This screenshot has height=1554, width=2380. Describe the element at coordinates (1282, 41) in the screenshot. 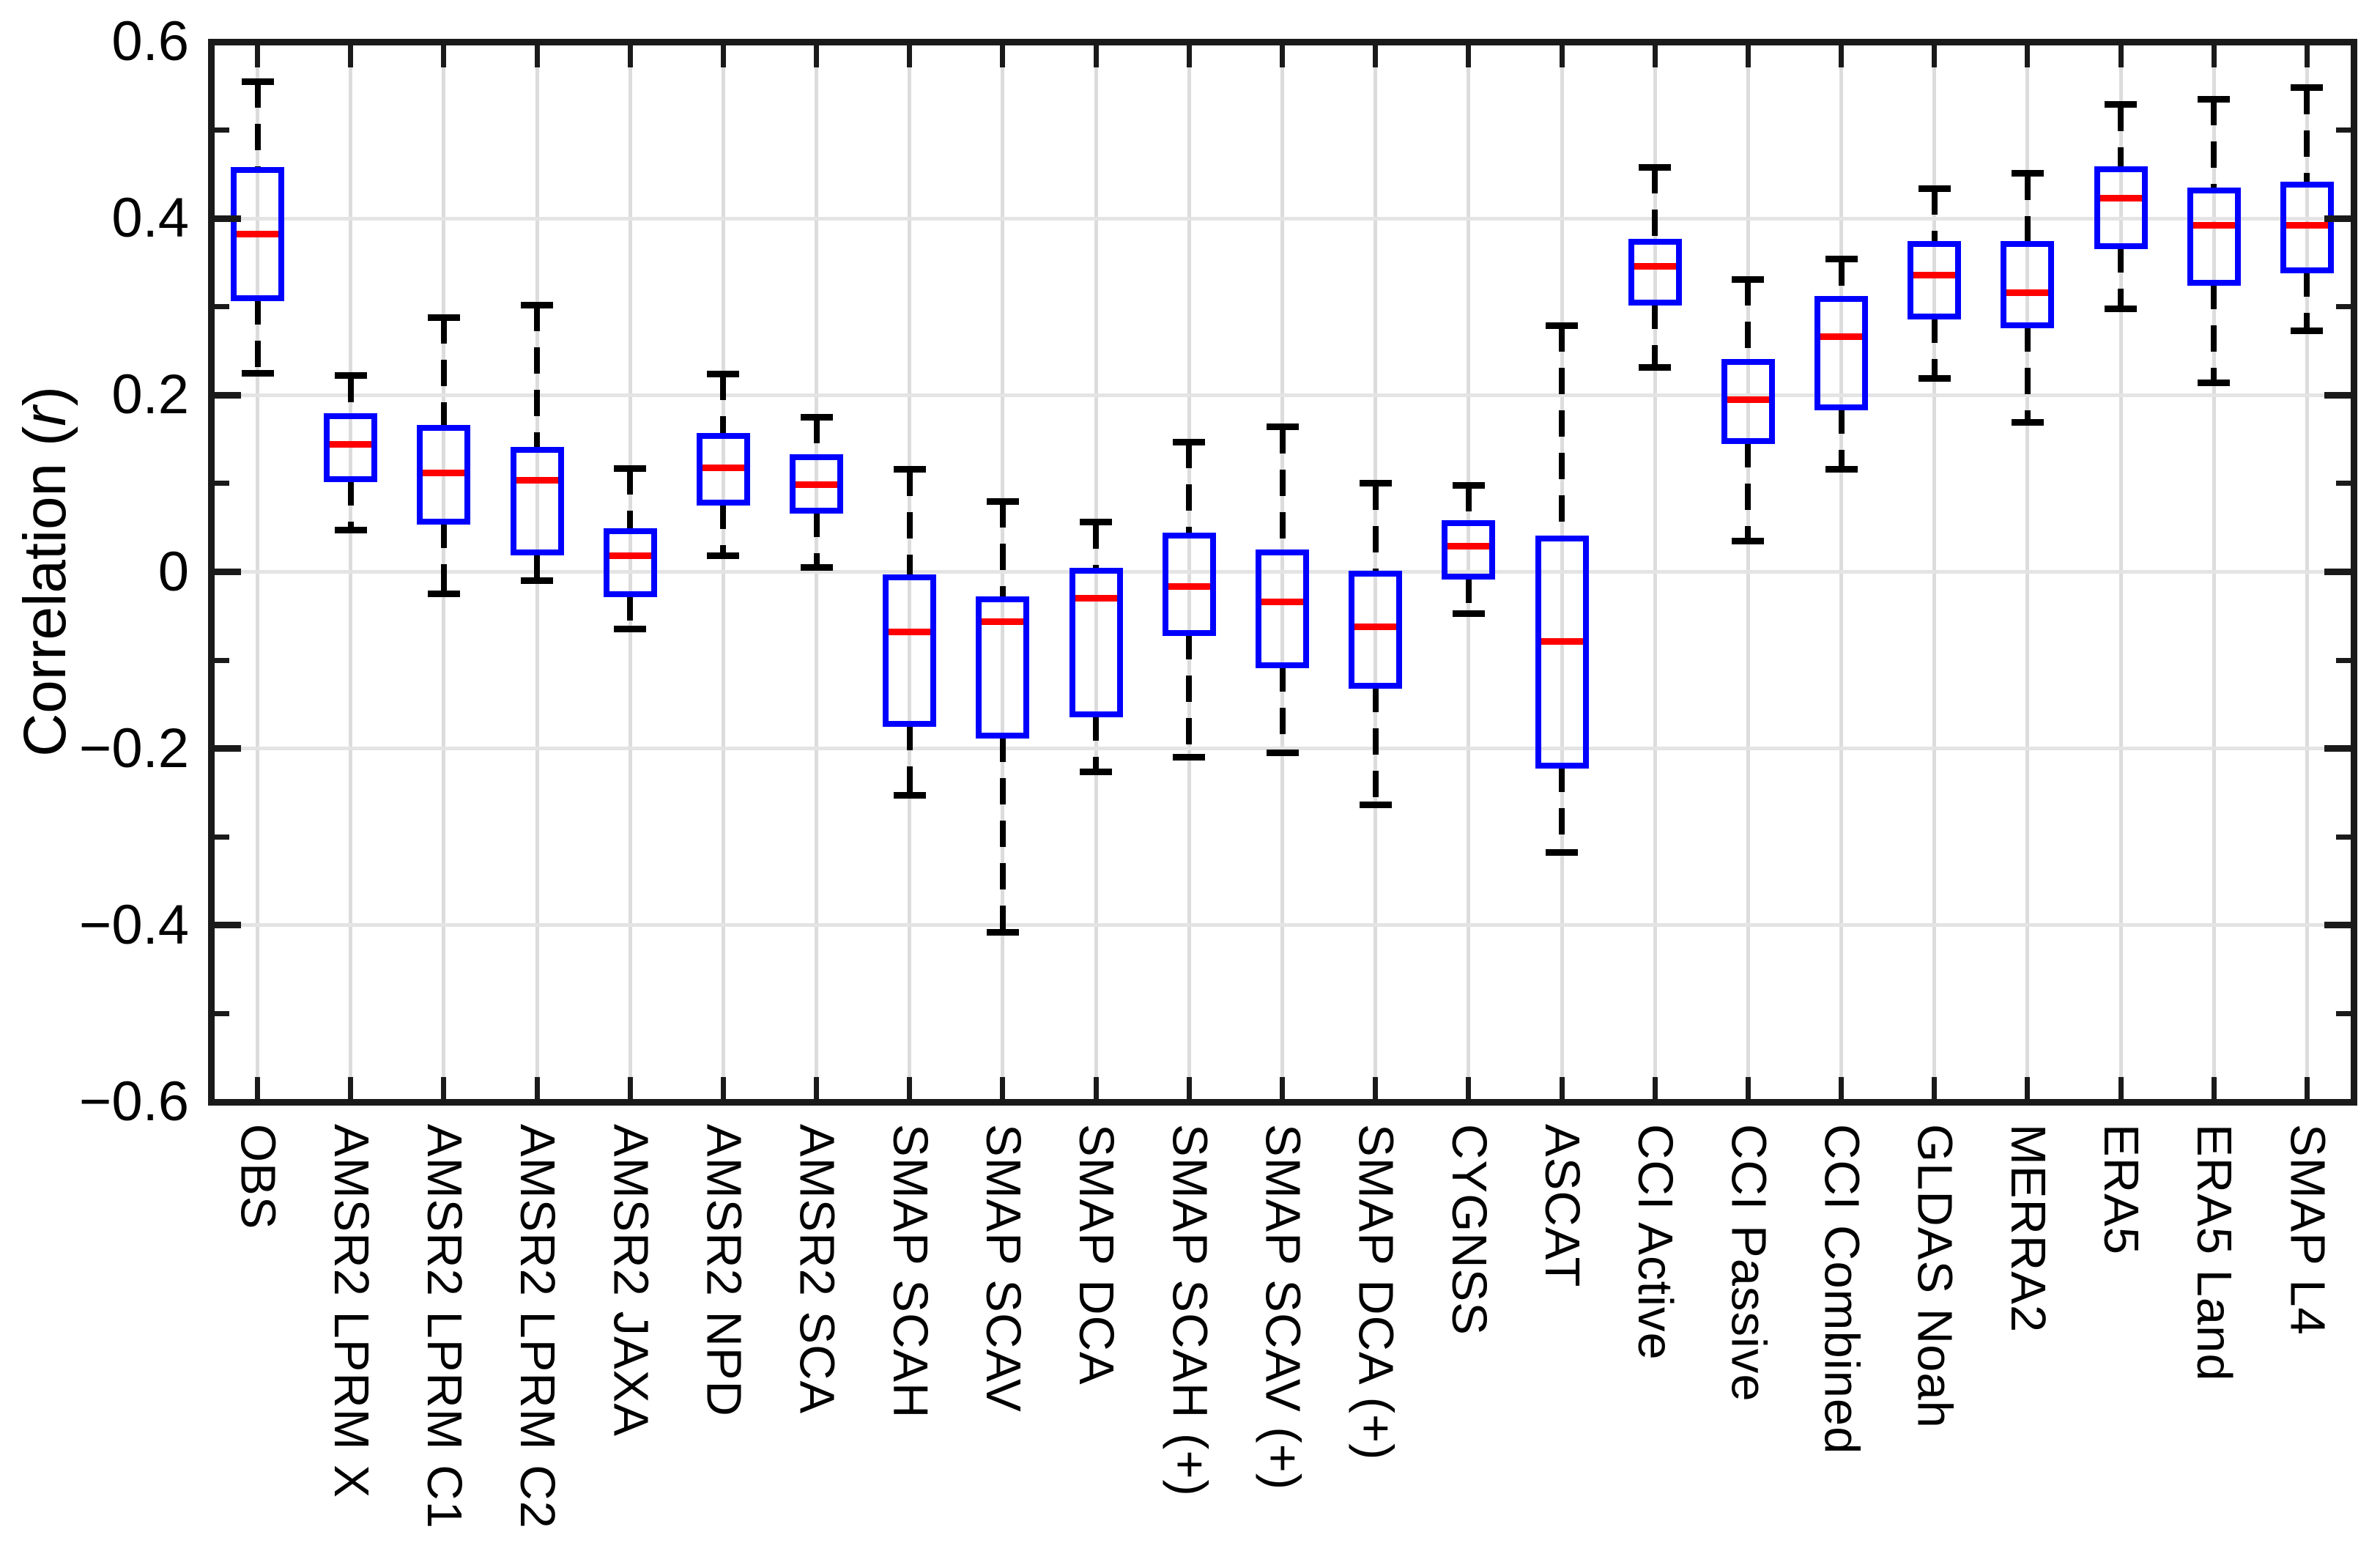

I see `axis-spine-top` at that location.